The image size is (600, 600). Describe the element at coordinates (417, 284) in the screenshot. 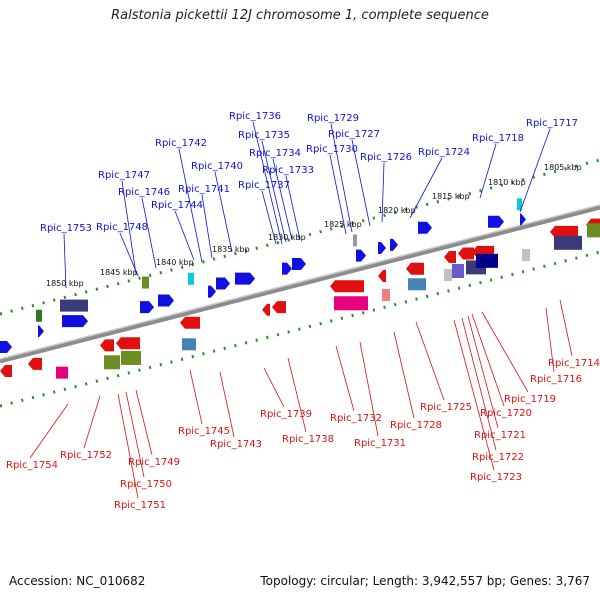

I see `gene-block-steelblue` at that location.